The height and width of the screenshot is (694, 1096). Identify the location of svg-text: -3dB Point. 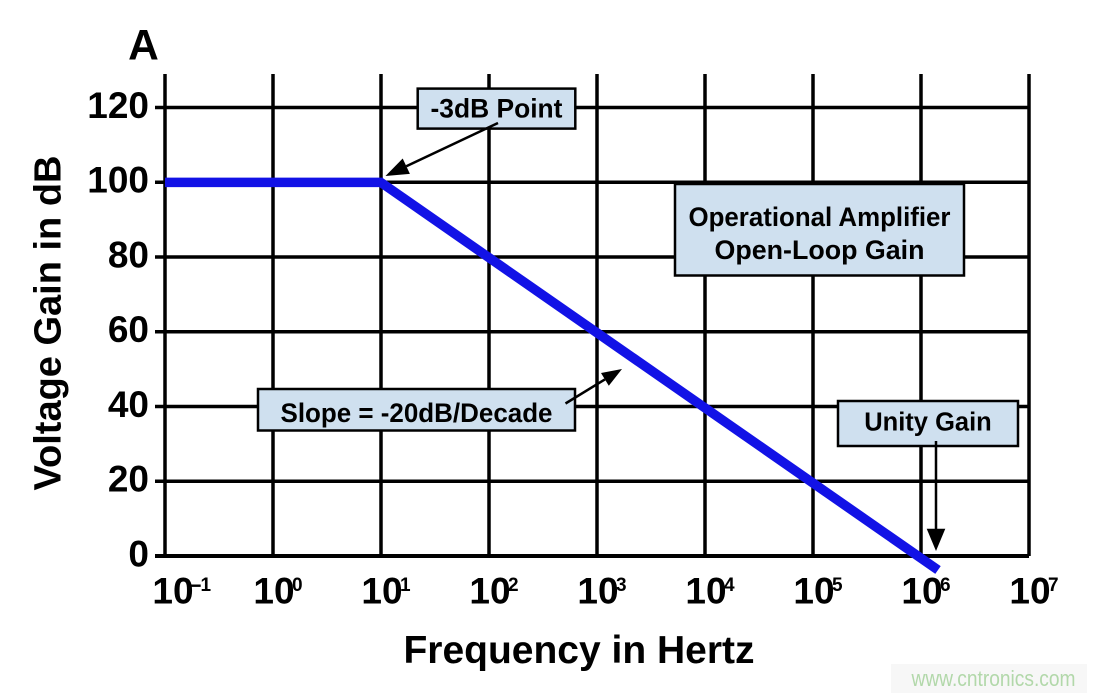
(497, 109).